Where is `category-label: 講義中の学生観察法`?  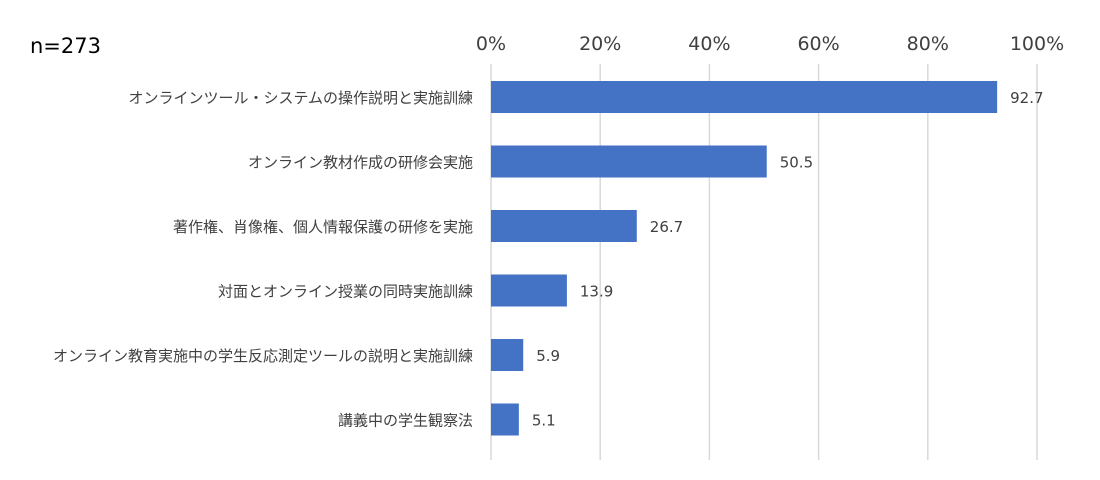 category-label: 講義中の学生観察法 is located at coordinates (405, 421).